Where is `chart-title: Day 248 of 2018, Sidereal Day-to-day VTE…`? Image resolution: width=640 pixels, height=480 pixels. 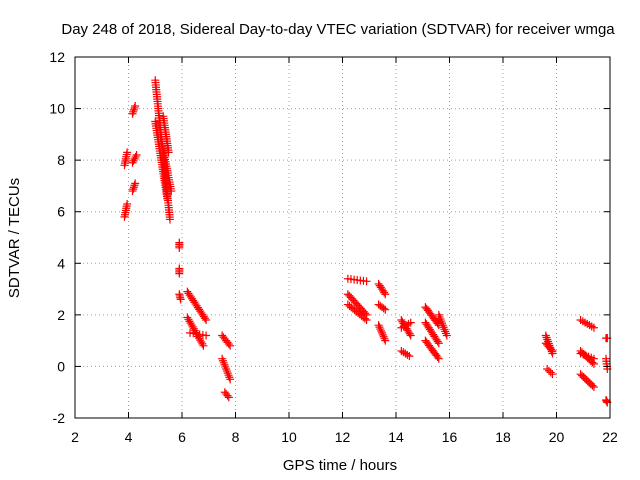
chart-title: Day 248 of 2018, Sidereal Day-to-day VTE… is located at coordinates (338, 29).